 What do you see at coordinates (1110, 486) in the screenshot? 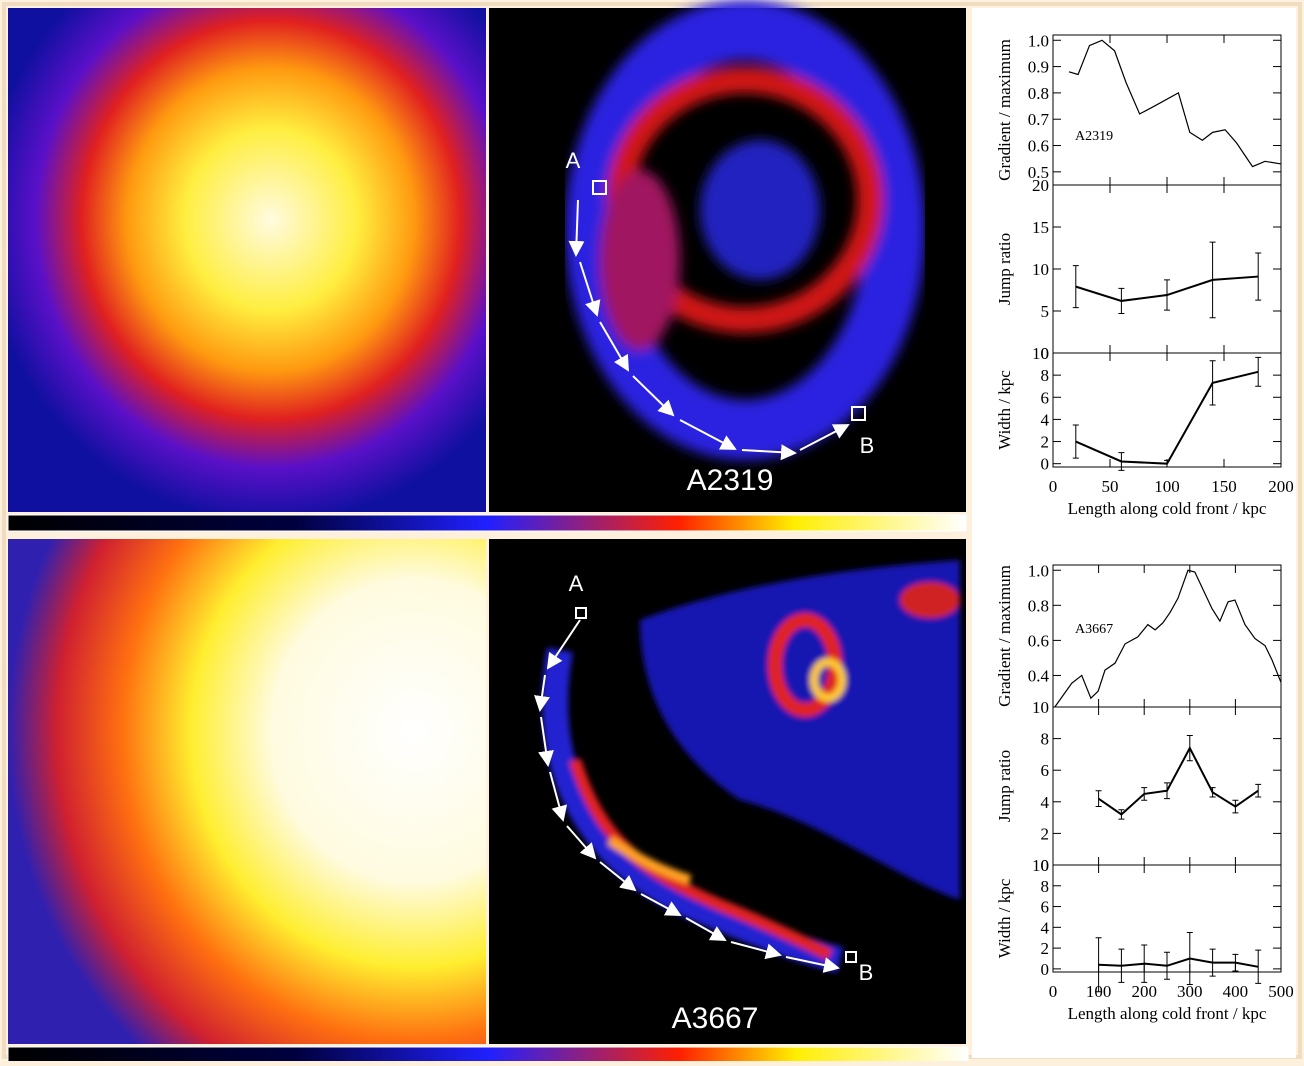
I see `x-tick-label: 50` at bounding box center [1110, 486].